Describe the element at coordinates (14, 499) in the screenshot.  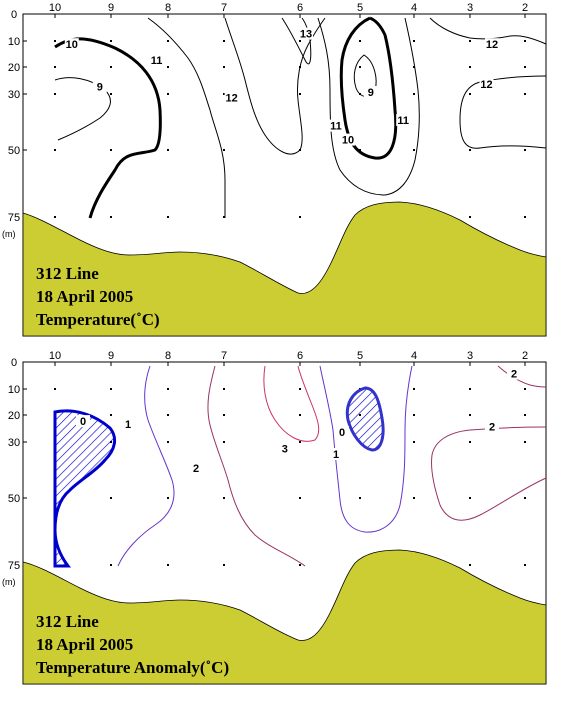
I see `y-tick-label: 50` at that location.